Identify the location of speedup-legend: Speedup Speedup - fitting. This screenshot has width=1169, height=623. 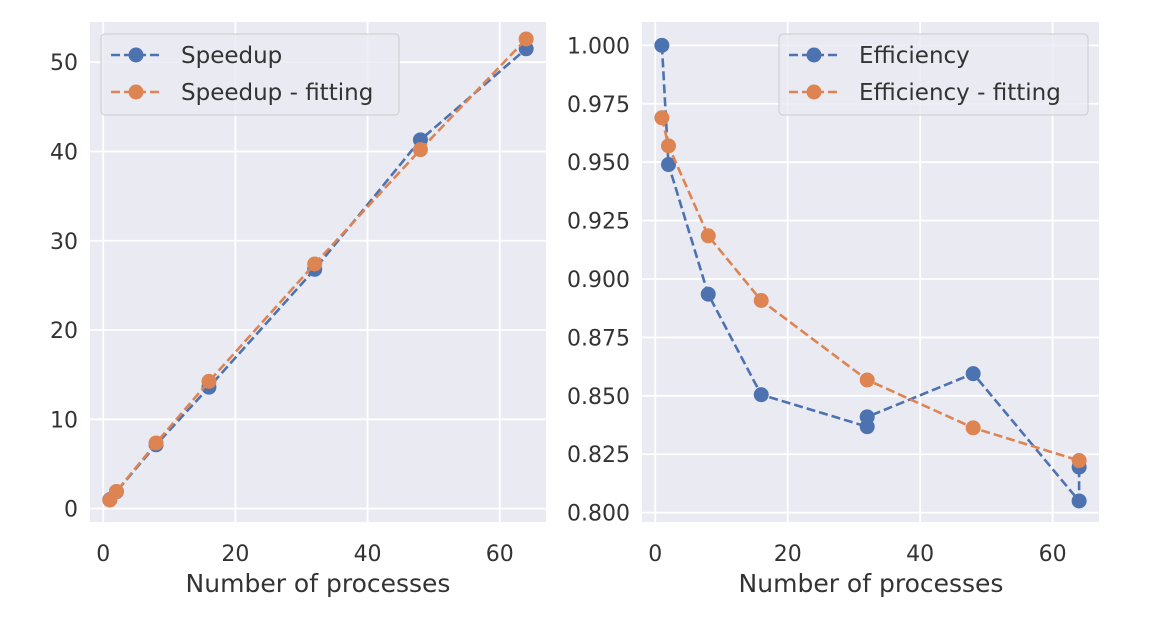
(250, 74).